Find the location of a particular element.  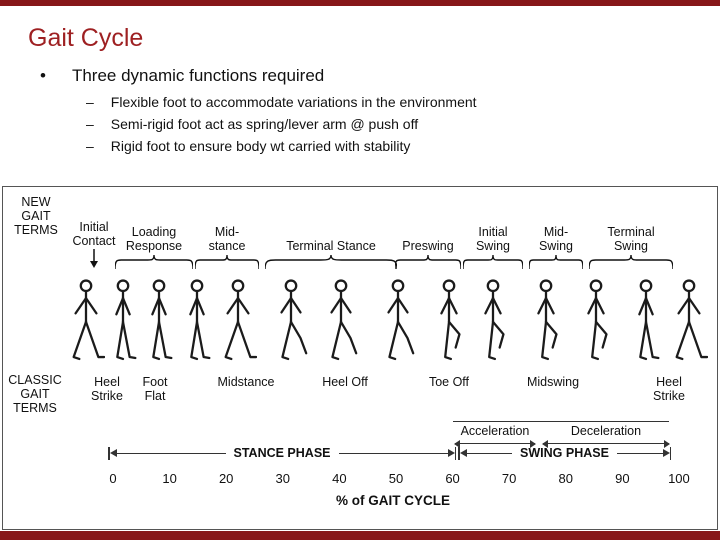

term-loading-response: Loading Response is located at coordinates (154, 231).